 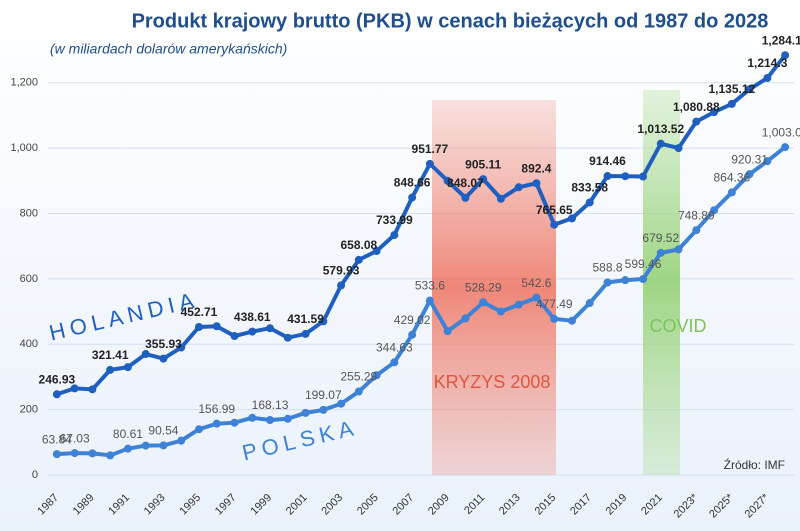 I want to click on y-tick-label: 1,000, so click(x=24, y=148).